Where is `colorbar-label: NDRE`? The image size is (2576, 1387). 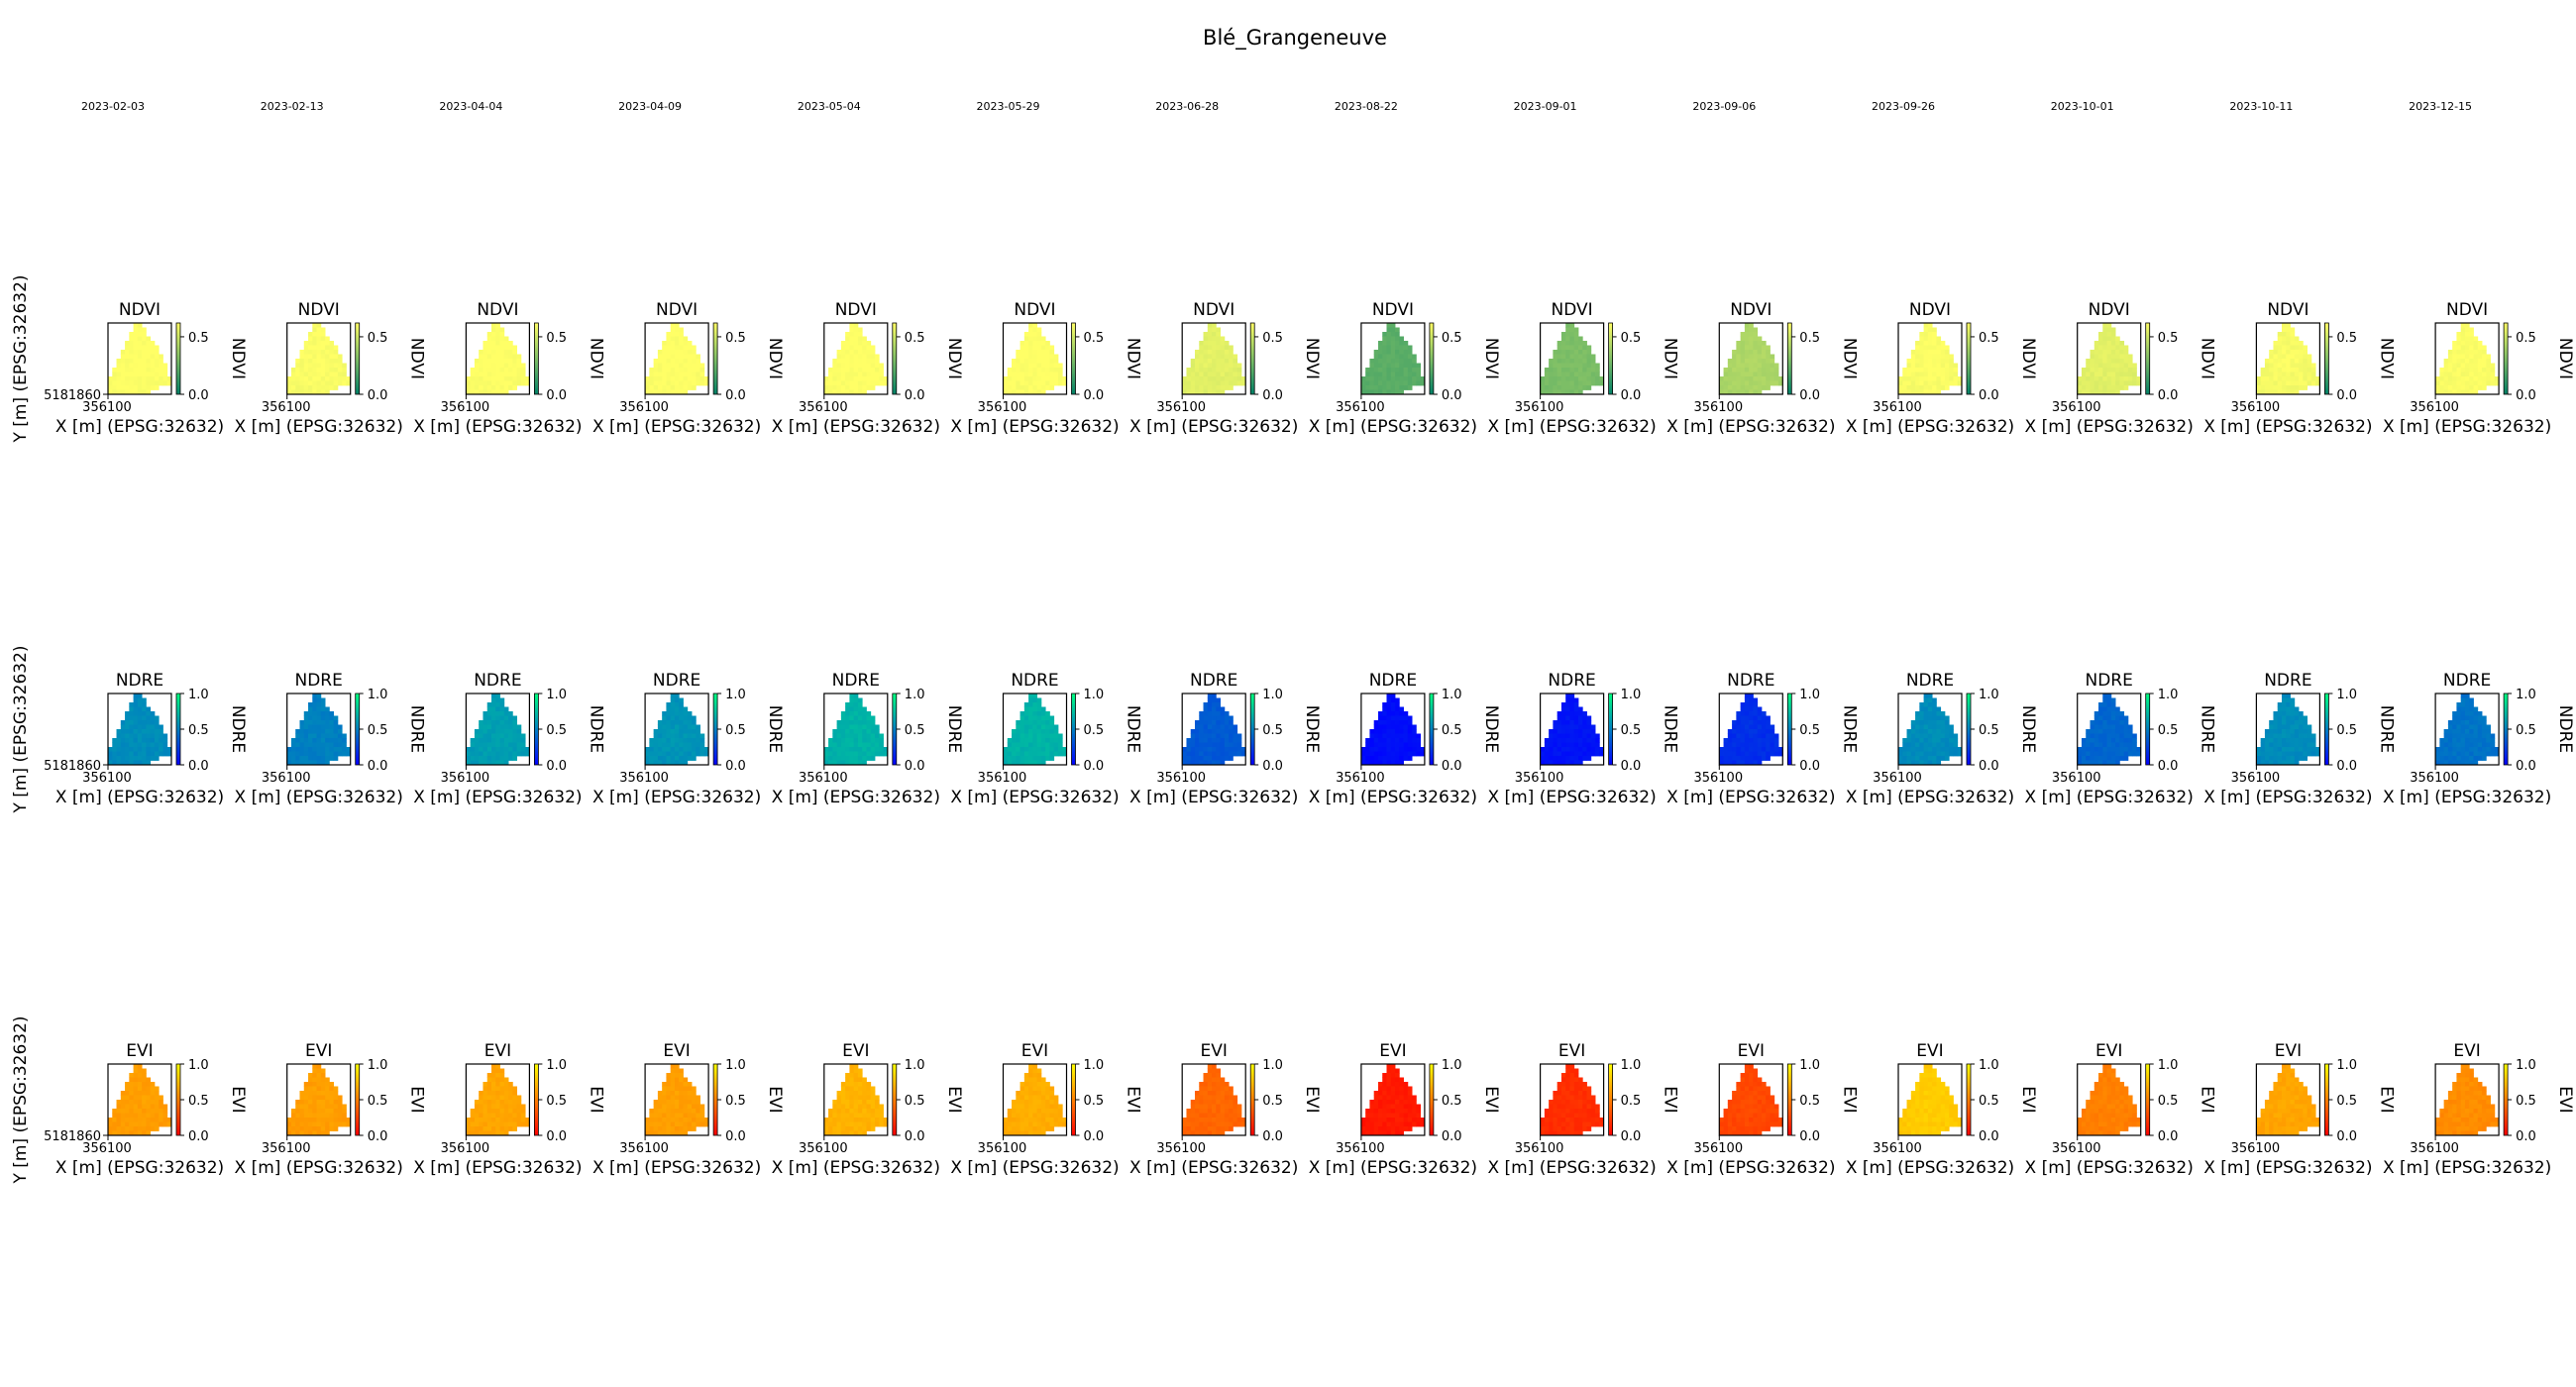
colorbar-label: NDRE is located at coordinates (2028, 729).